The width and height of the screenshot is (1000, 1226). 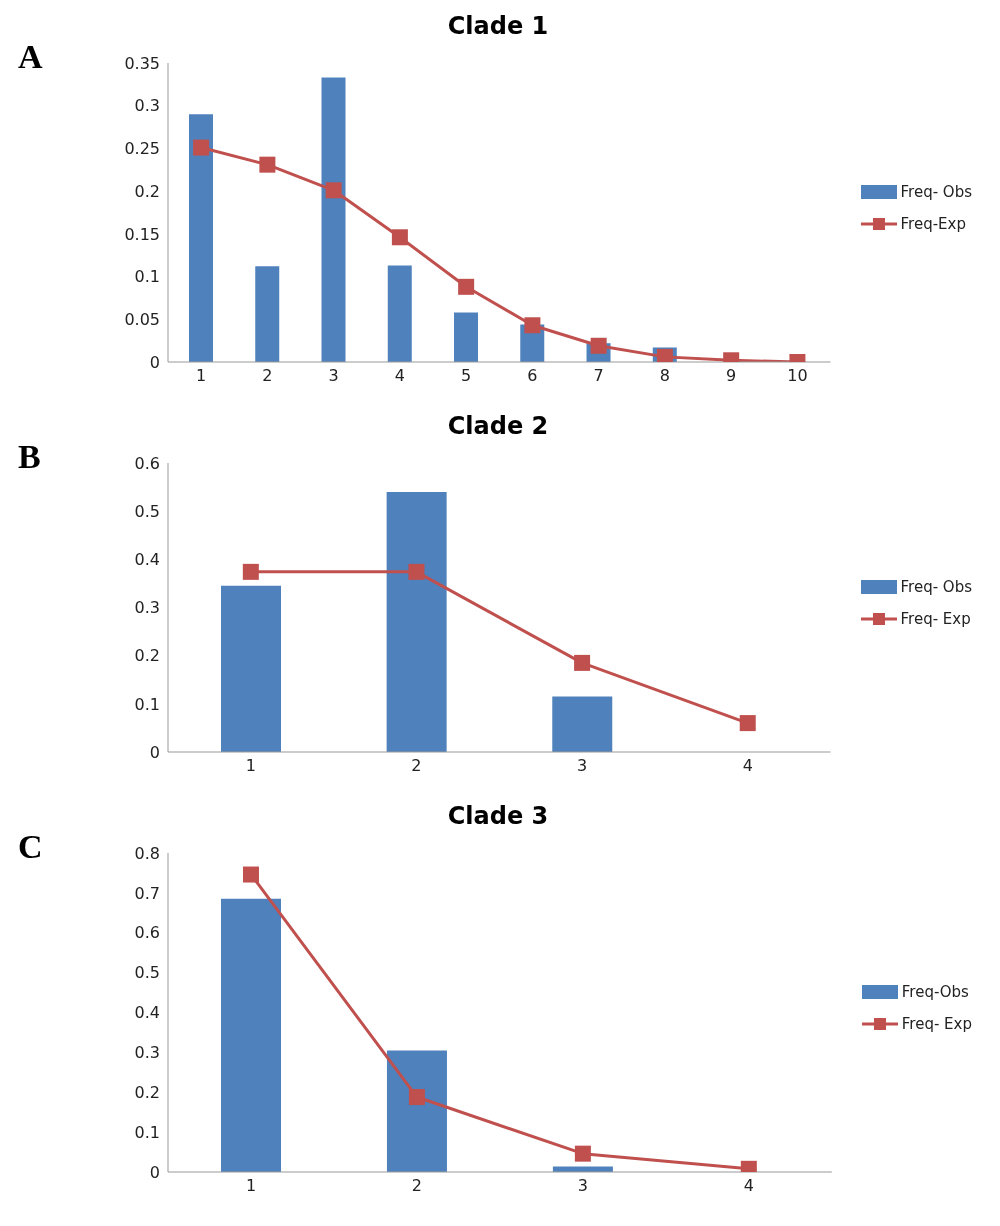 What do you see at coordinates (142, 234) in the screenshot?
I see `y-tick-label: 0.15` at bounding box center [142, 234].